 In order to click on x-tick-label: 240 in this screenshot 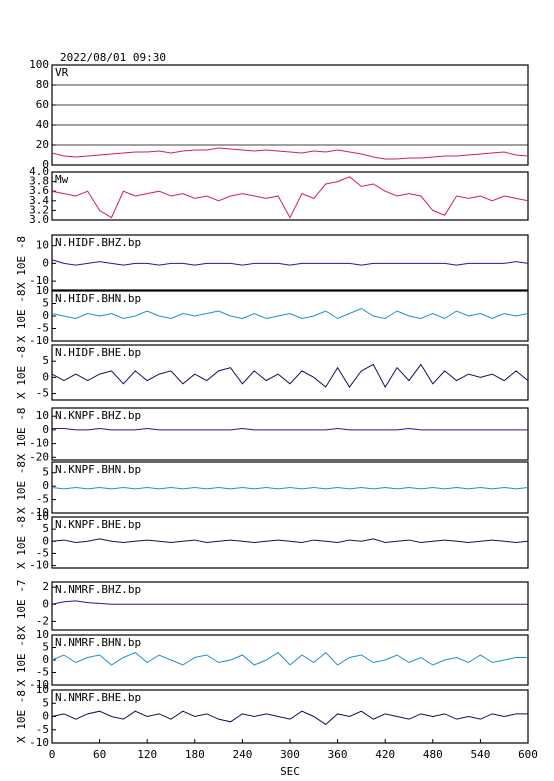, I will do `click(242, 754)`.